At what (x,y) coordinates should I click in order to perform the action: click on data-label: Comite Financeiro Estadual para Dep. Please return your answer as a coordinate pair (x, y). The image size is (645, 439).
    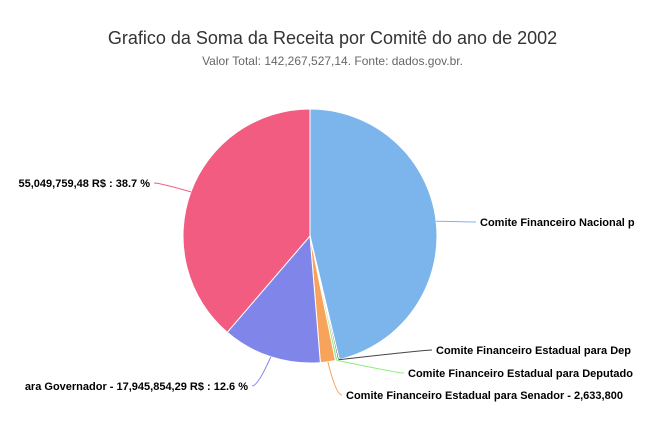
    Looking at the image, I should click on (533, 351).